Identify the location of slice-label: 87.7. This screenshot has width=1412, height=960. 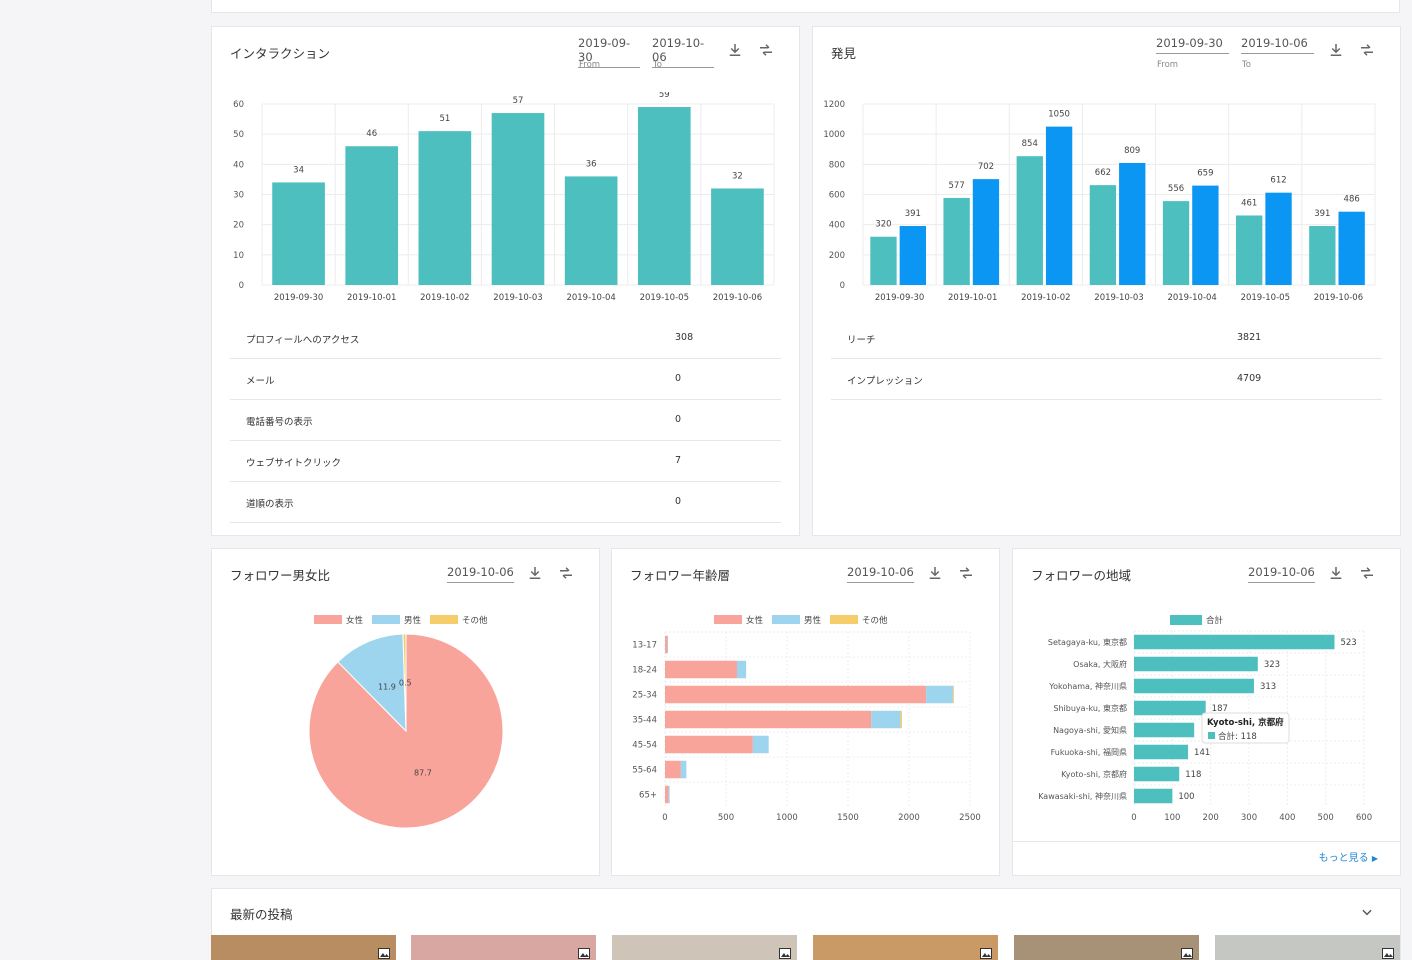
(423, 772).